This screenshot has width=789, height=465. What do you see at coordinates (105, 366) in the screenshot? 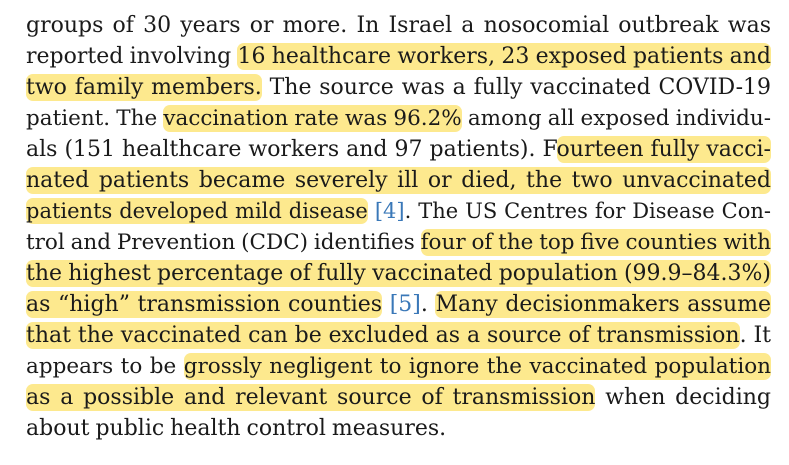
I see `text-run: appears to be` at bounding box center [105, 366].